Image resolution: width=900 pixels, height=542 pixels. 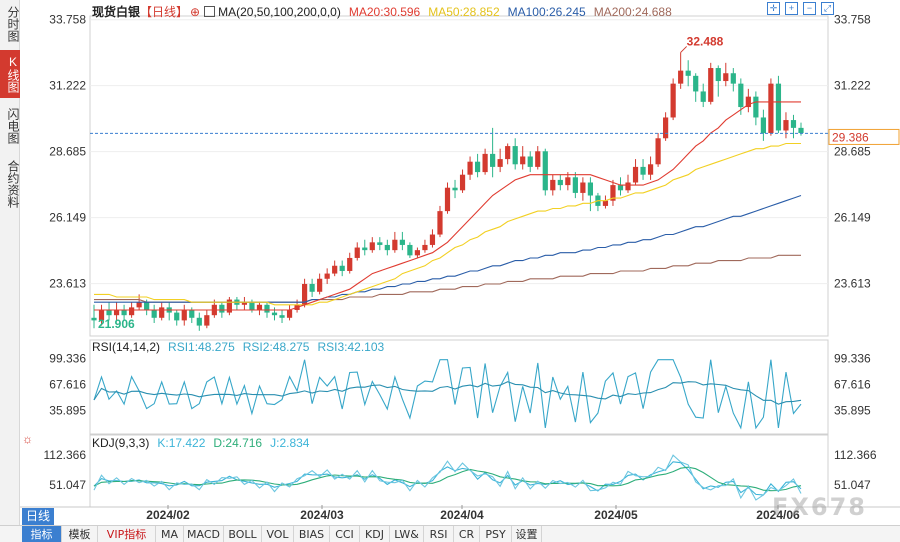 I want to click on side-tab-kline: K线图, so click(x=10, y=74).